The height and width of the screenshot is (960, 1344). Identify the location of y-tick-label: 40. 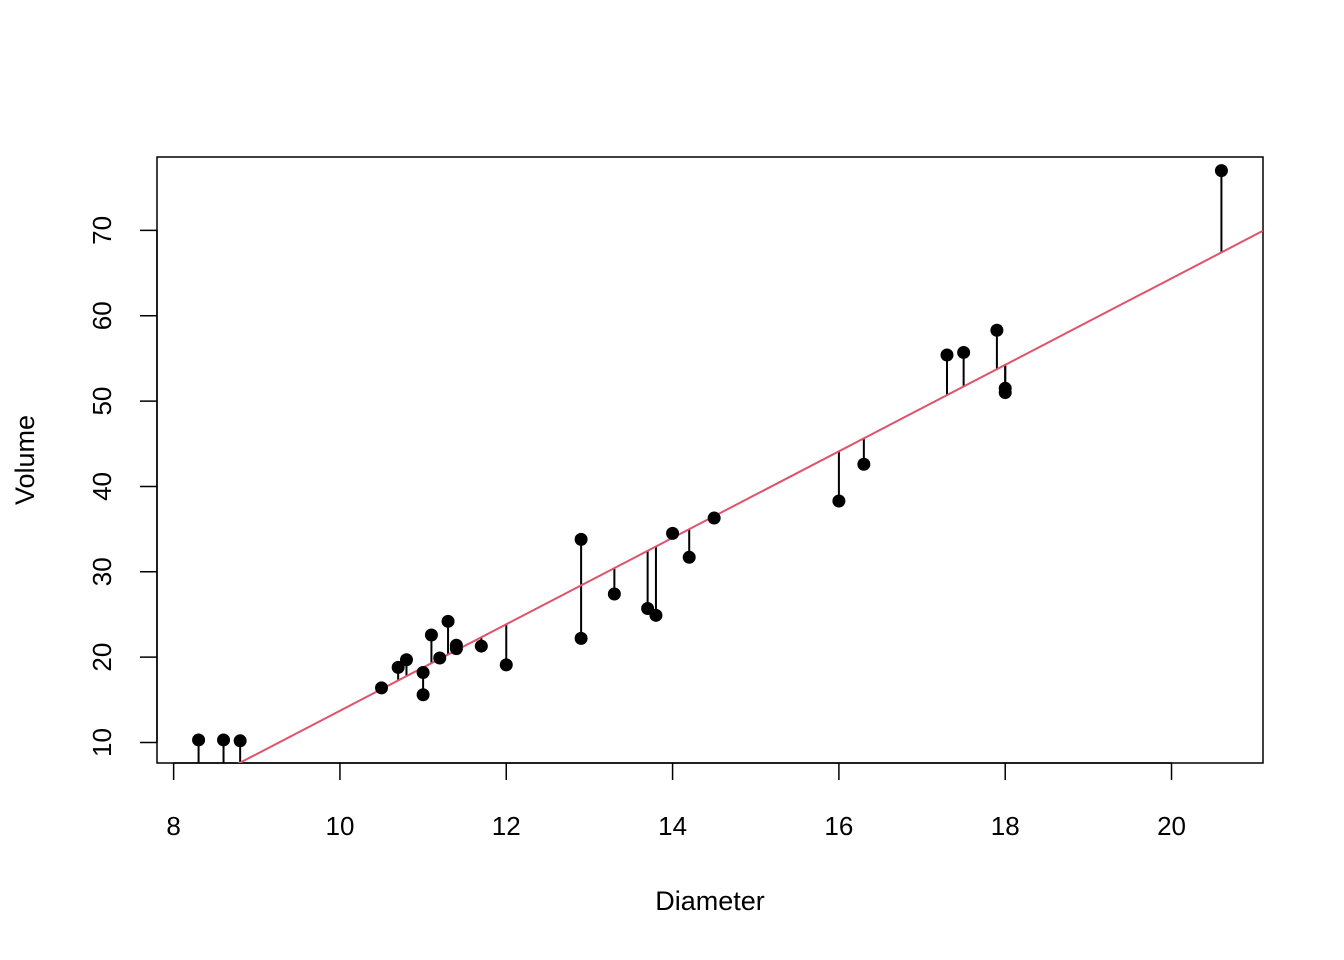
(102, 486).